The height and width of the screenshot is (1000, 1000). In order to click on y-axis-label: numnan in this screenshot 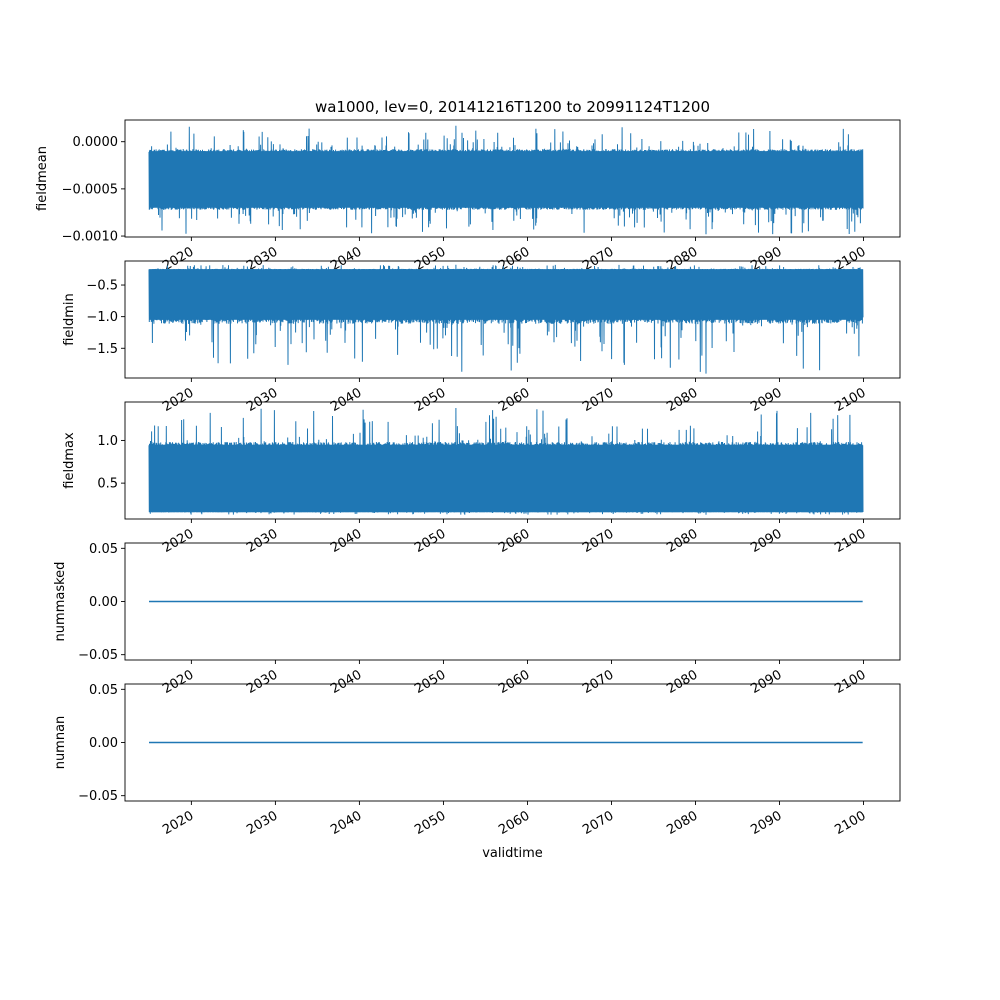, I will do `click(60, 743)`.